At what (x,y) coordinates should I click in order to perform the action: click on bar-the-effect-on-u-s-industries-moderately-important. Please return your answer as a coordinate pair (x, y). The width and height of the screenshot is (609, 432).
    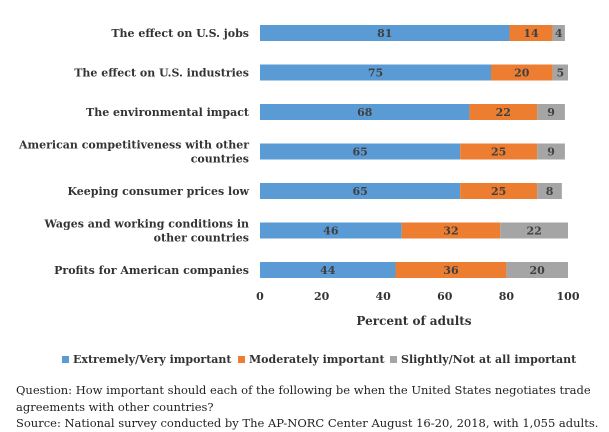
    Looking at the image, I should click on (522, 72).